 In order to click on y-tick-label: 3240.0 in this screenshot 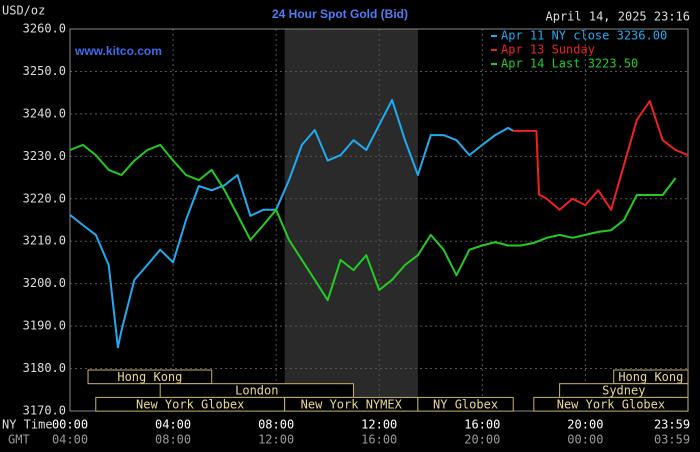, I will do `click(44, 113)`.